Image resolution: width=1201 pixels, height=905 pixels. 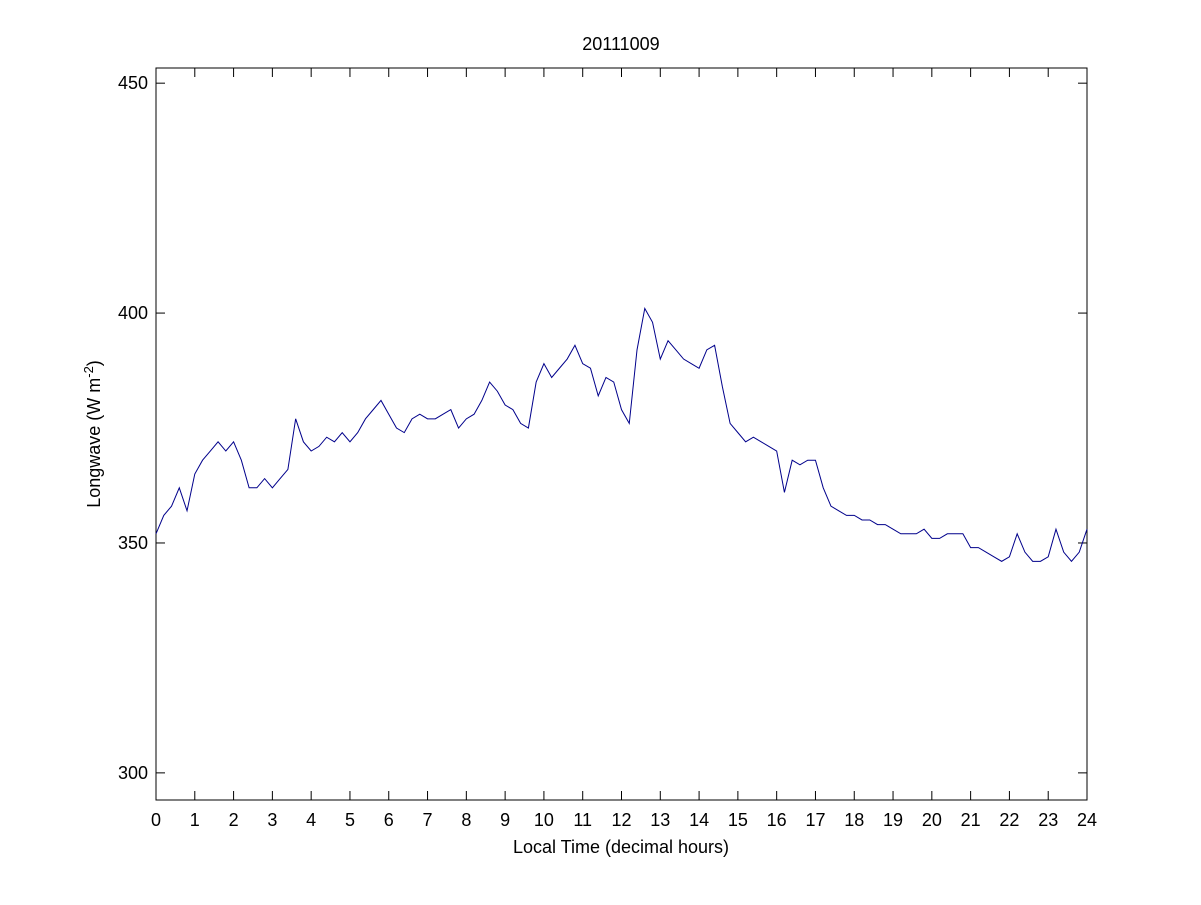 I want to click on x-tick-label: 11, so click(x=582, y=820).